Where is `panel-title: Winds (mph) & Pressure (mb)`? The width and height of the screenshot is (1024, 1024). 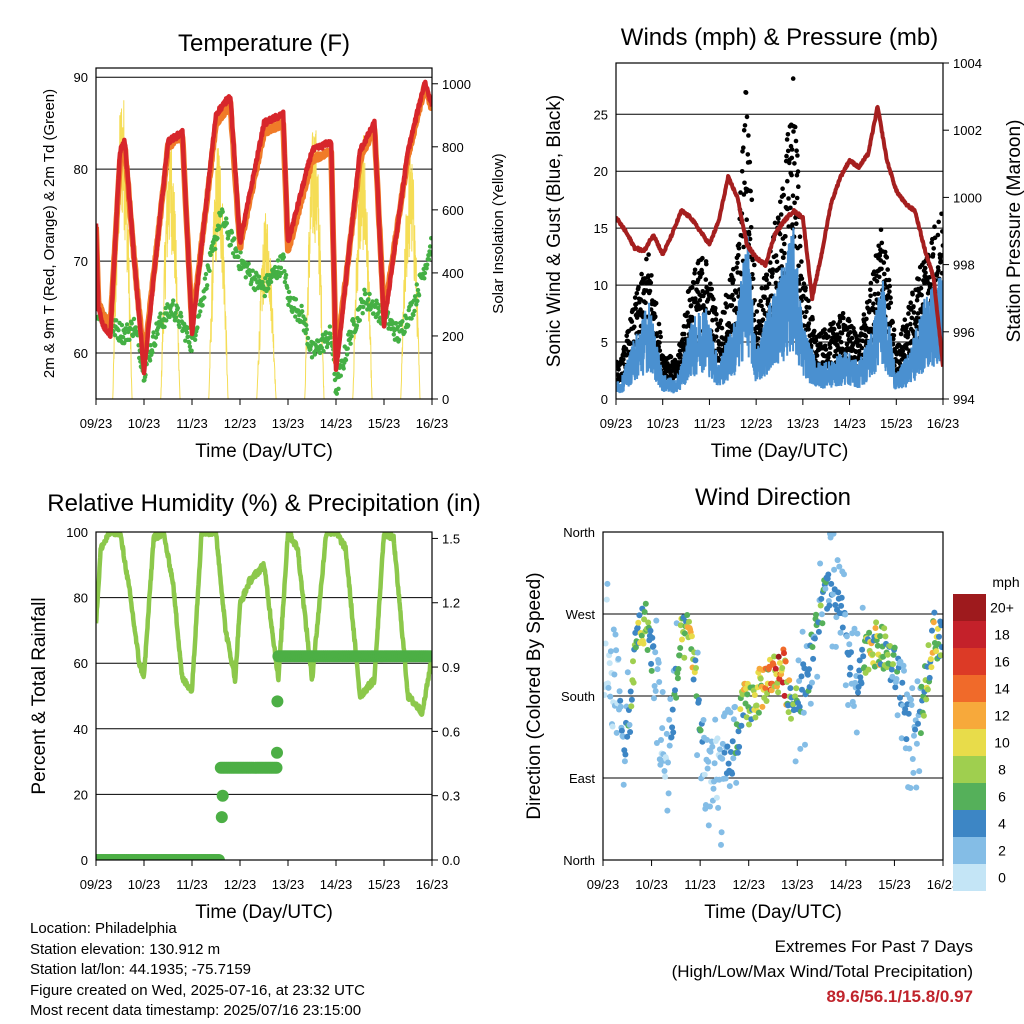 panel-title: Winds (mph) & Pressure (mb) is located at coordinates (779, 37).